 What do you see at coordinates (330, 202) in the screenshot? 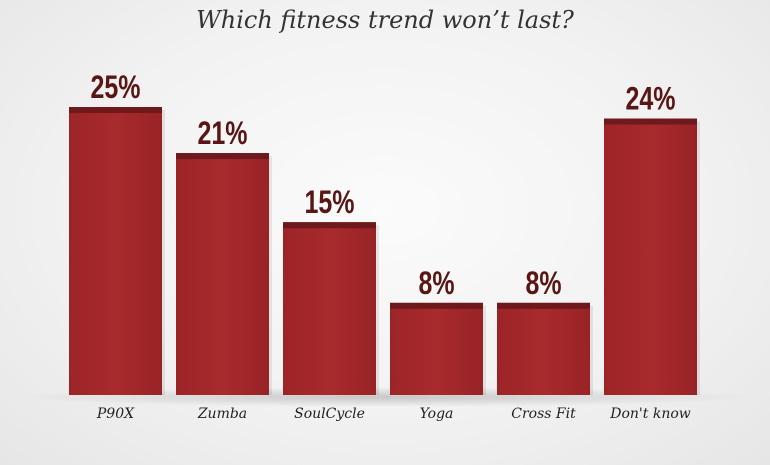
I see `value-label-soulcycle: 15%` at bounding box center [330, 202].